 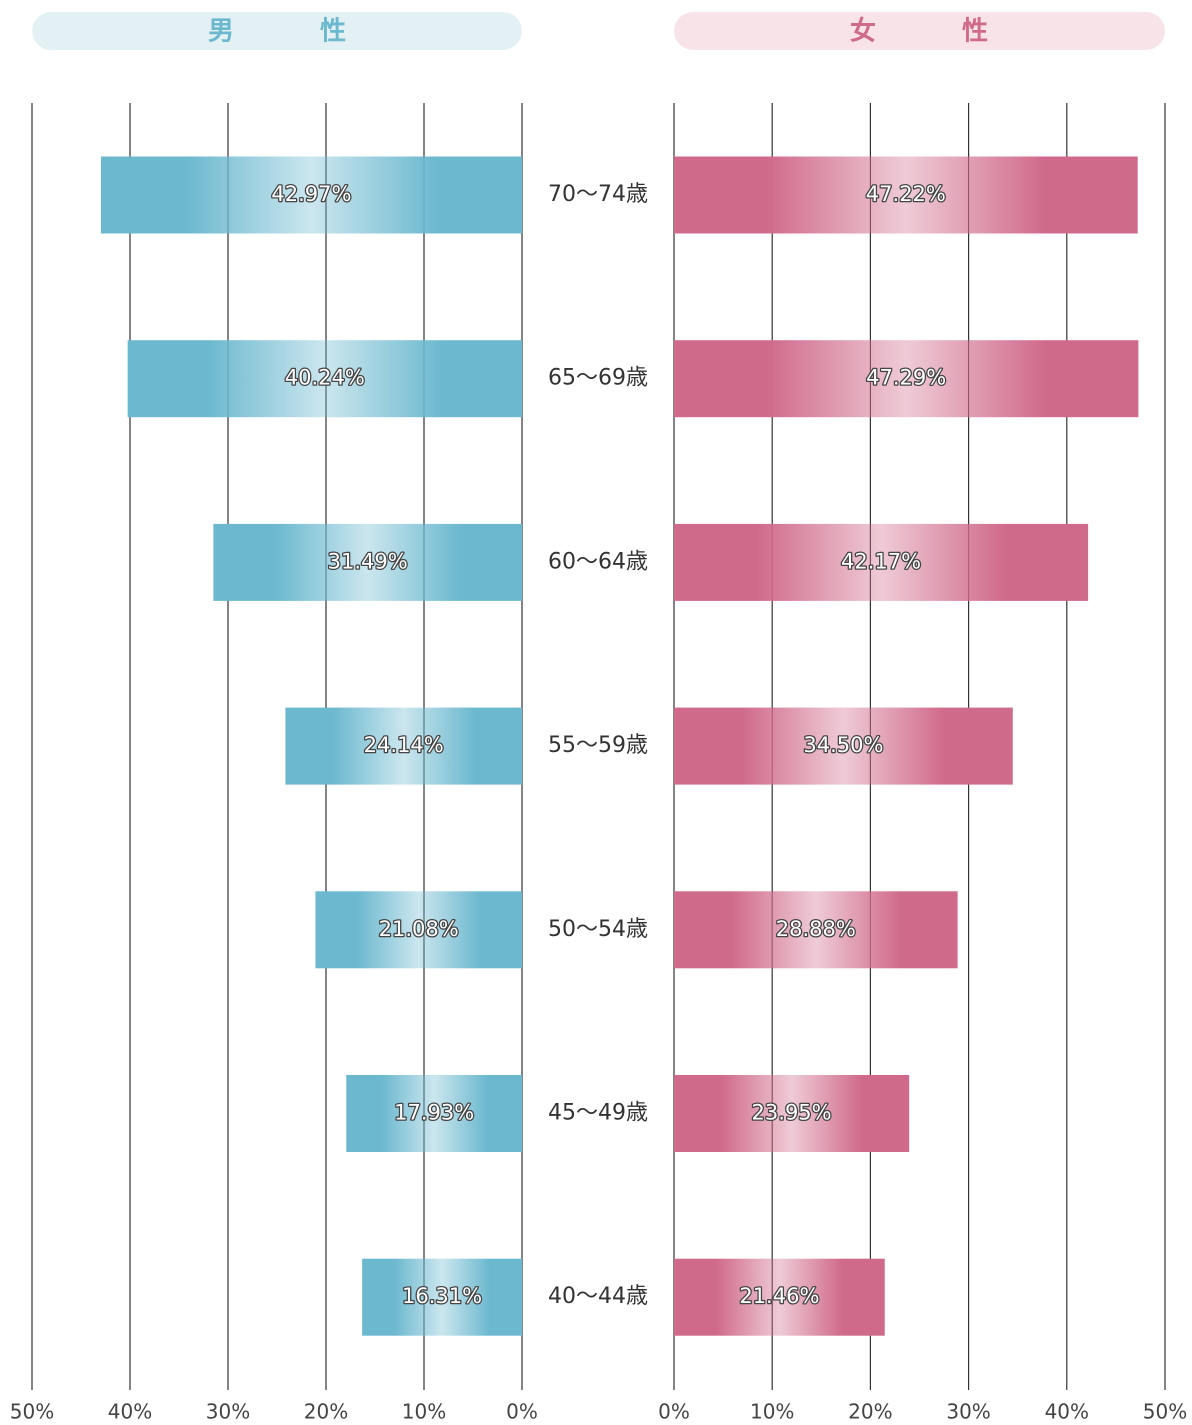 I want to click on value-label: 34.50%, so click(x=843, y=745).